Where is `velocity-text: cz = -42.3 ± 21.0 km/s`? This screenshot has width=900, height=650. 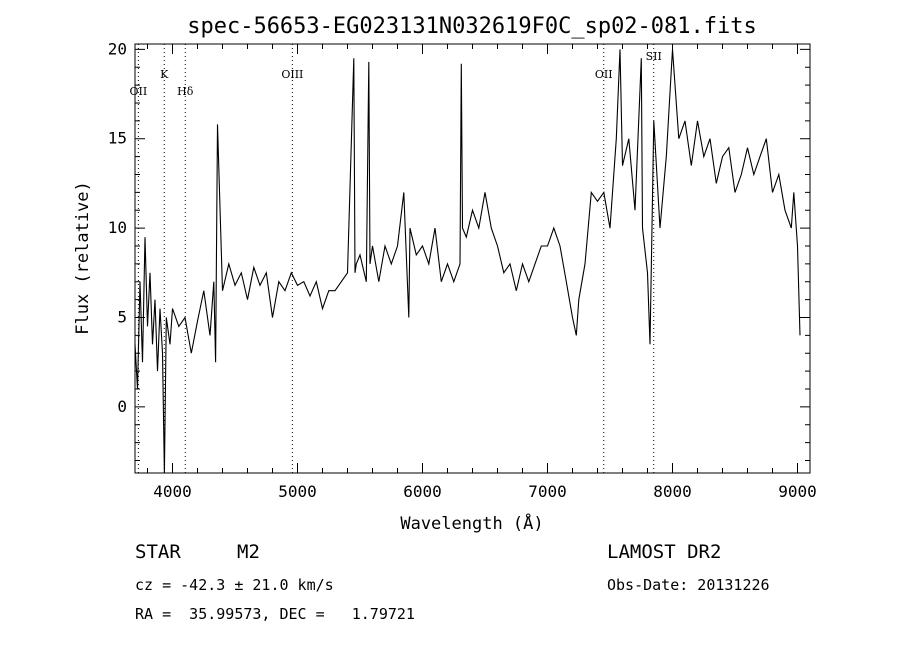
velocity-text: cz = -42.3 ± 21.0 km/s is located at coordinates (234, 585).